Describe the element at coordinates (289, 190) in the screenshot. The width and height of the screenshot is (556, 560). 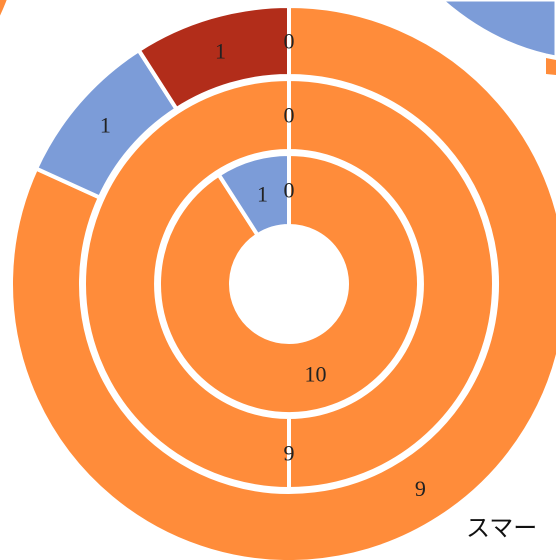
I see `inner-ring-label-0: 0` at that location.